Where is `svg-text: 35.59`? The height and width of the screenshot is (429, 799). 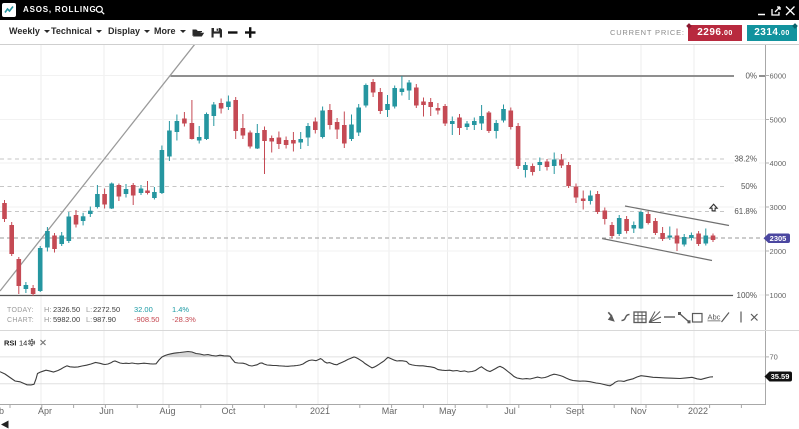
svg-text: 35.59 is located at coordinates (780, 376).